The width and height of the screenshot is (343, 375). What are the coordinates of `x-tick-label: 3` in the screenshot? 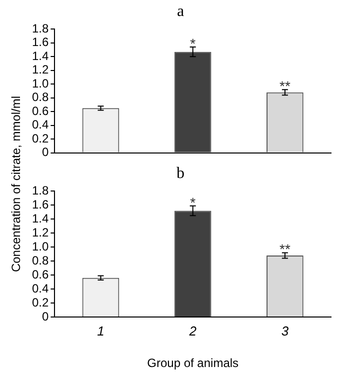 It's located at (285, 330).